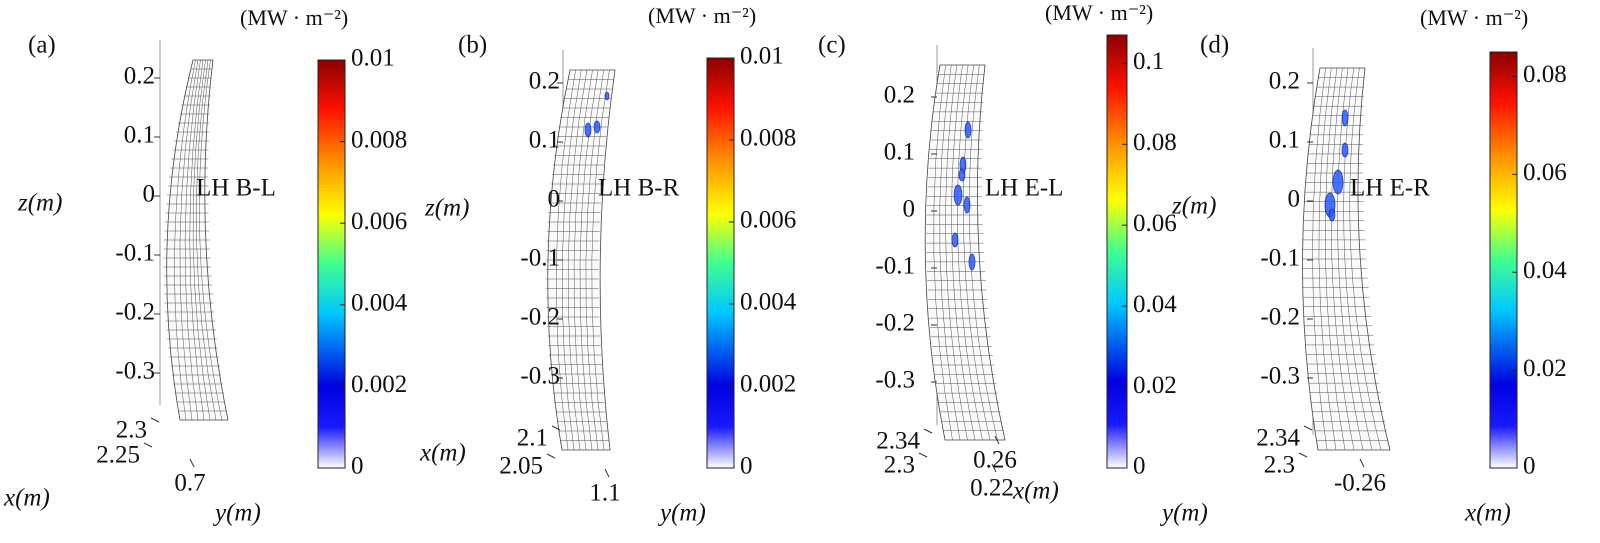 This screenshot has width=1600, height=543. I want to click on x-tick-label: 2.1, so click(532, 438).